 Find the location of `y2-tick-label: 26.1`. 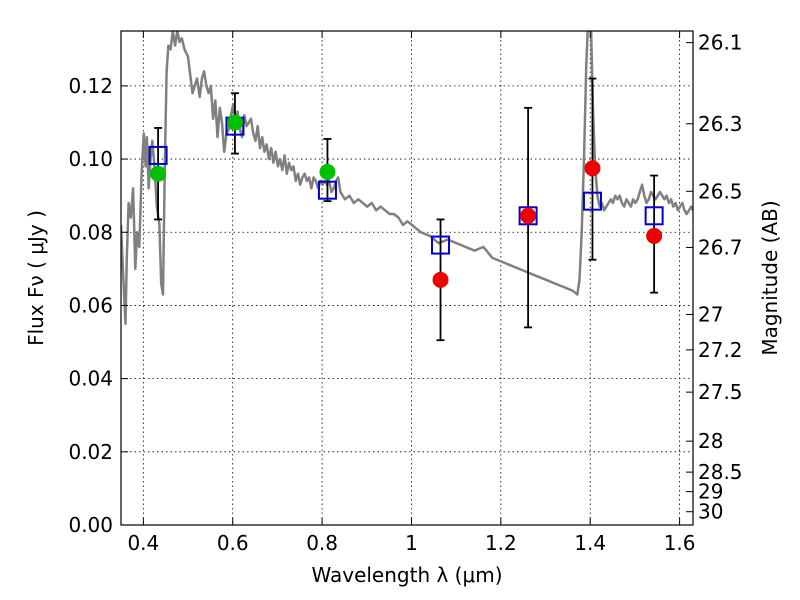

y2-tick-label: 26.1 is located at coordinates (720, 43).